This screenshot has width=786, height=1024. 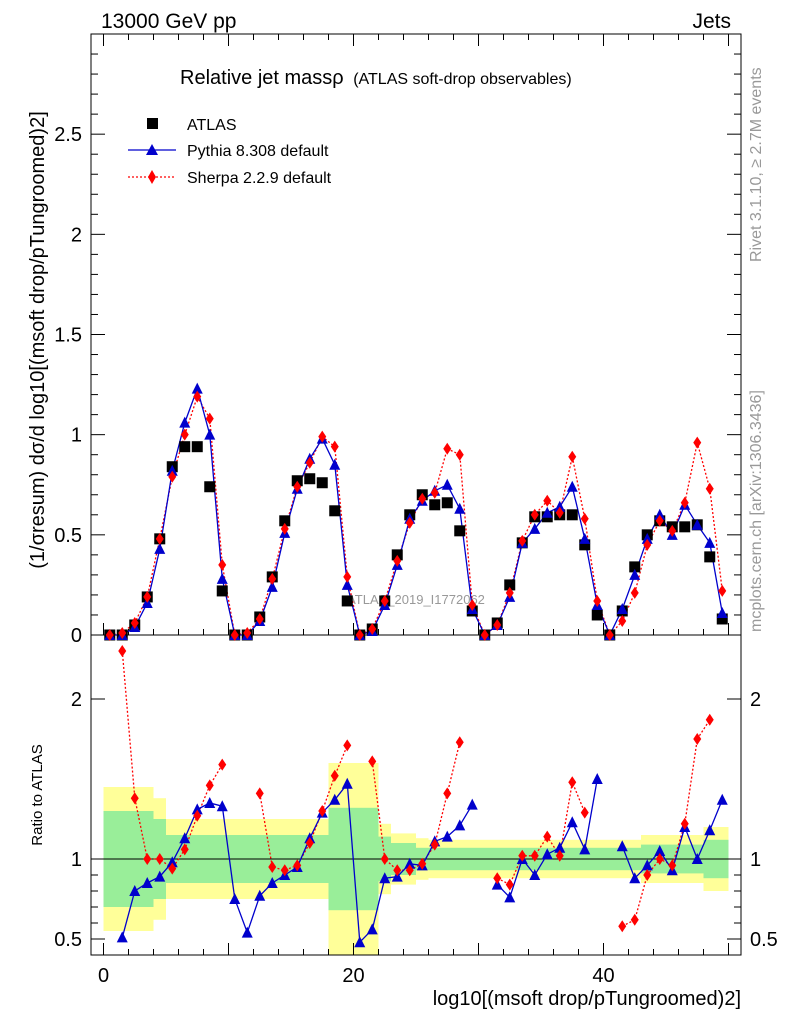 I want to click on y-tick-label-ratio: 2, so click(x=76, y=700).